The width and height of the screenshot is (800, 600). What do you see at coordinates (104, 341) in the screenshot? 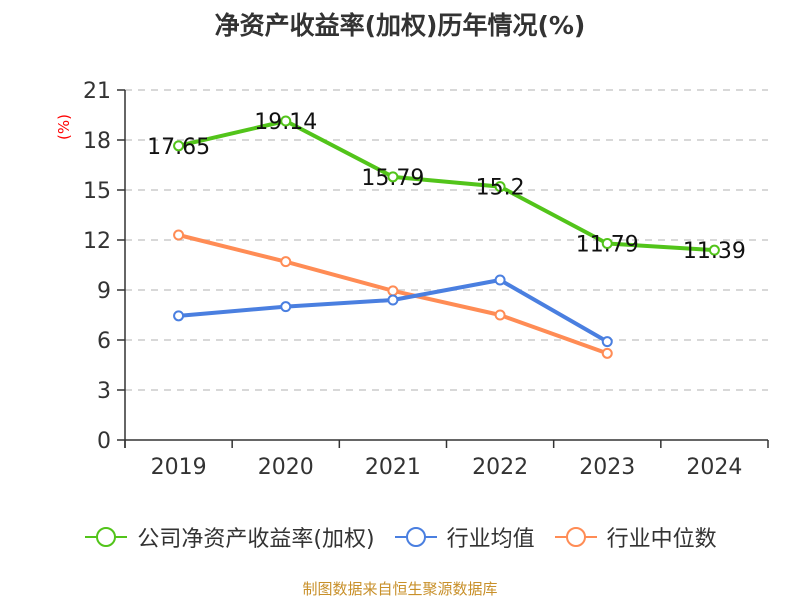
I see `y-tick-label: 6` at bounding box center [104, 341].